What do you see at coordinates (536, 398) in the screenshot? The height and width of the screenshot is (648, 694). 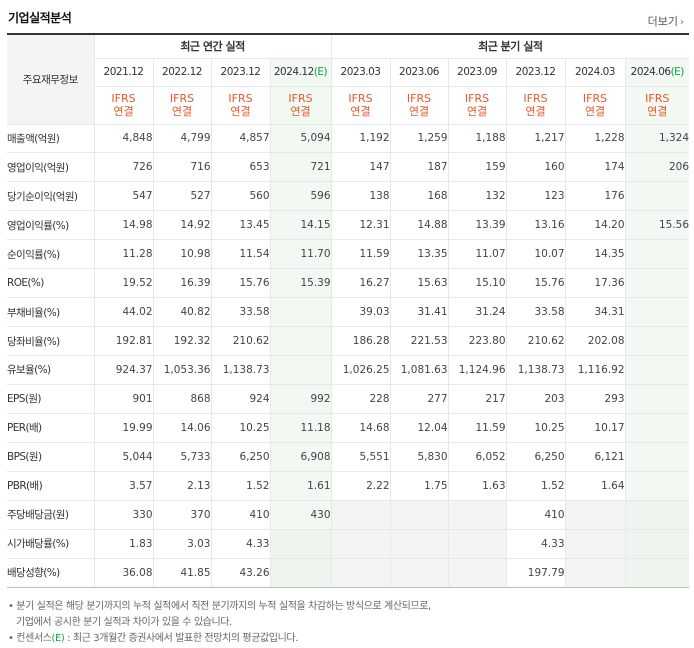 I see `table-cell: 203` at bounding box center [536, 398].